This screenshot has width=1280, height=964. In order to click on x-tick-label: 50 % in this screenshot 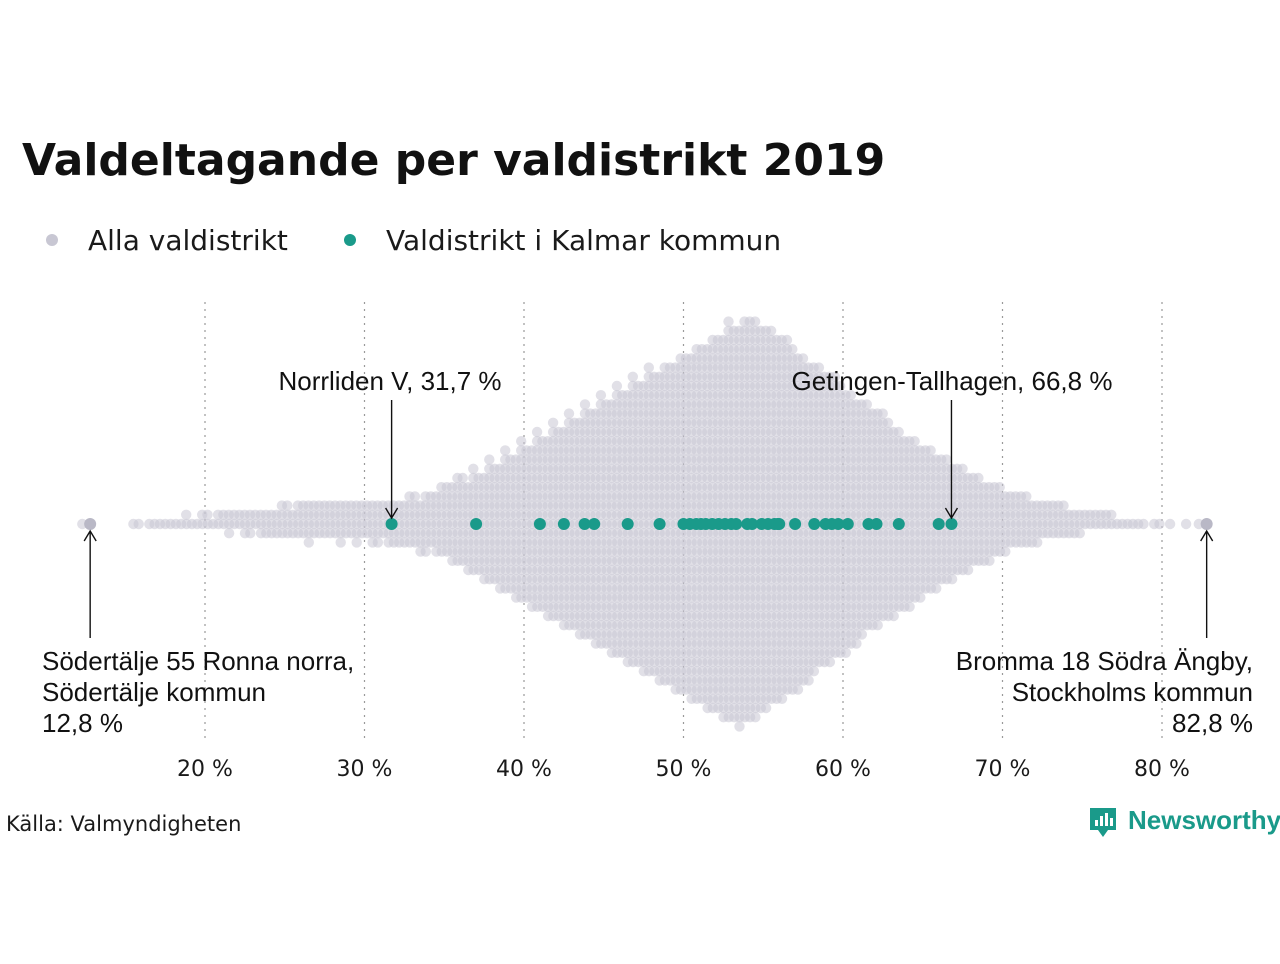, I will do `click(684, 769)`.